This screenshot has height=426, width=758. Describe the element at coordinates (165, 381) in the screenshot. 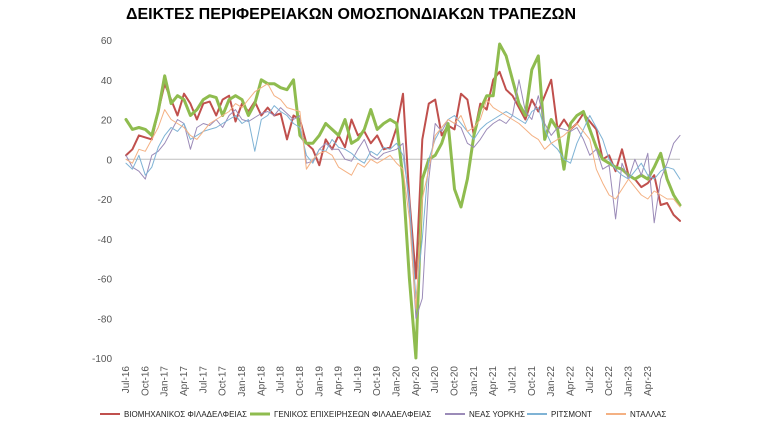

I see `x-tick-label: Jan-17` at that location.